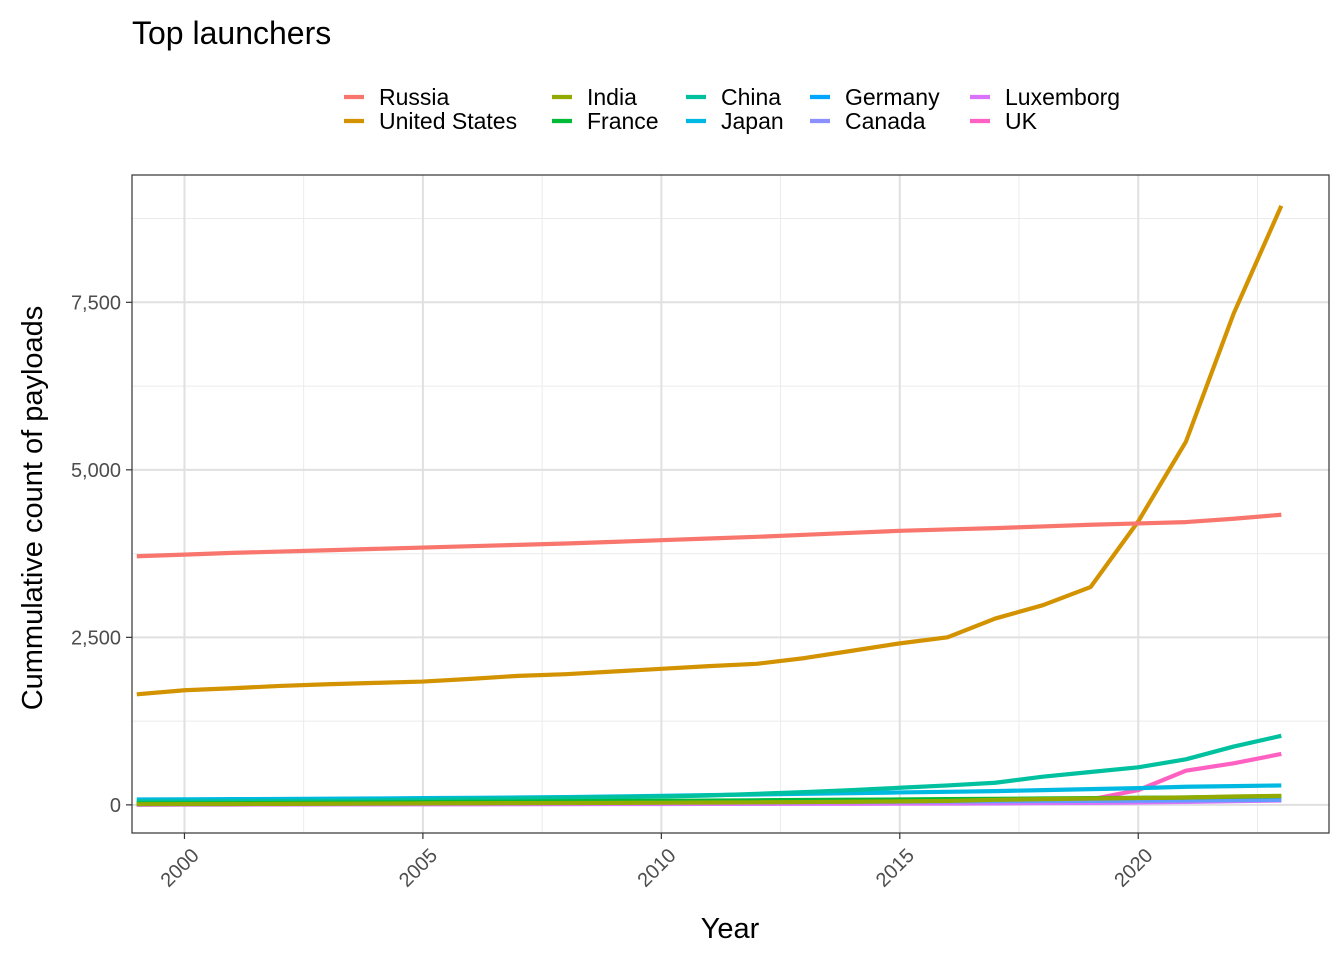 This screenshot has width=1344, height=960. What do you see at coordinates (709, 535) in the screenshot?
I see `series-line-russia` at bounding box center [709, 535].